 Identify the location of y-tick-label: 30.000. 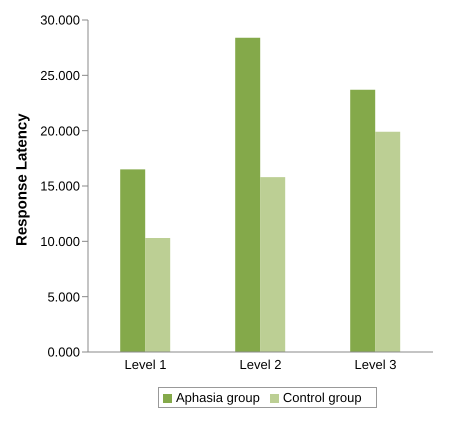
(60, 20).